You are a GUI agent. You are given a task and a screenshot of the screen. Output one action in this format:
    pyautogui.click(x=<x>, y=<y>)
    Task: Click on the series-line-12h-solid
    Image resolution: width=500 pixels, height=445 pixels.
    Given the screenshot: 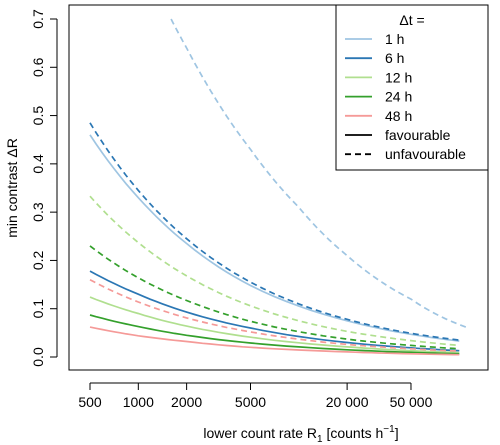 What is the action you would take?
    pyautogui.click(x=274, y=325)
    